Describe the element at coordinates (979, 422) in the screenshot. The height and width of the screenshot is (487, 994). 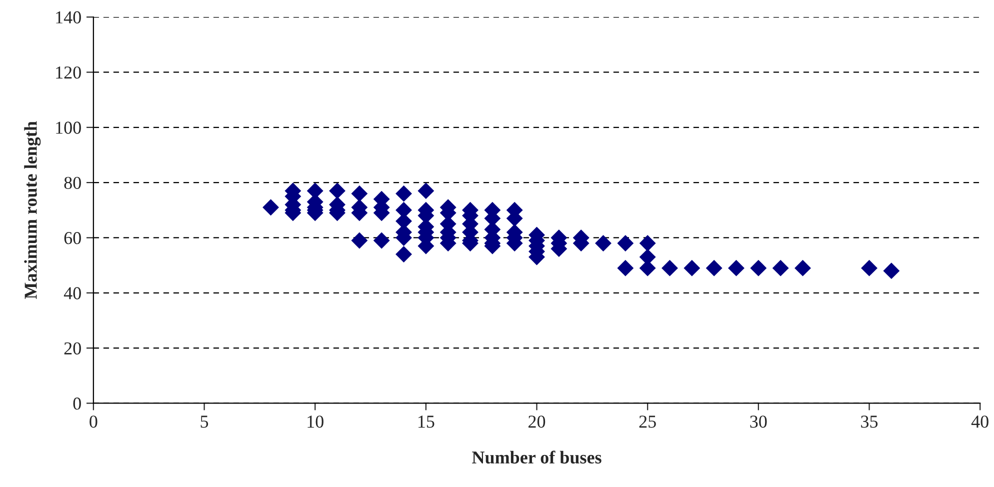
I see `x-tick-label: 40` at that location.